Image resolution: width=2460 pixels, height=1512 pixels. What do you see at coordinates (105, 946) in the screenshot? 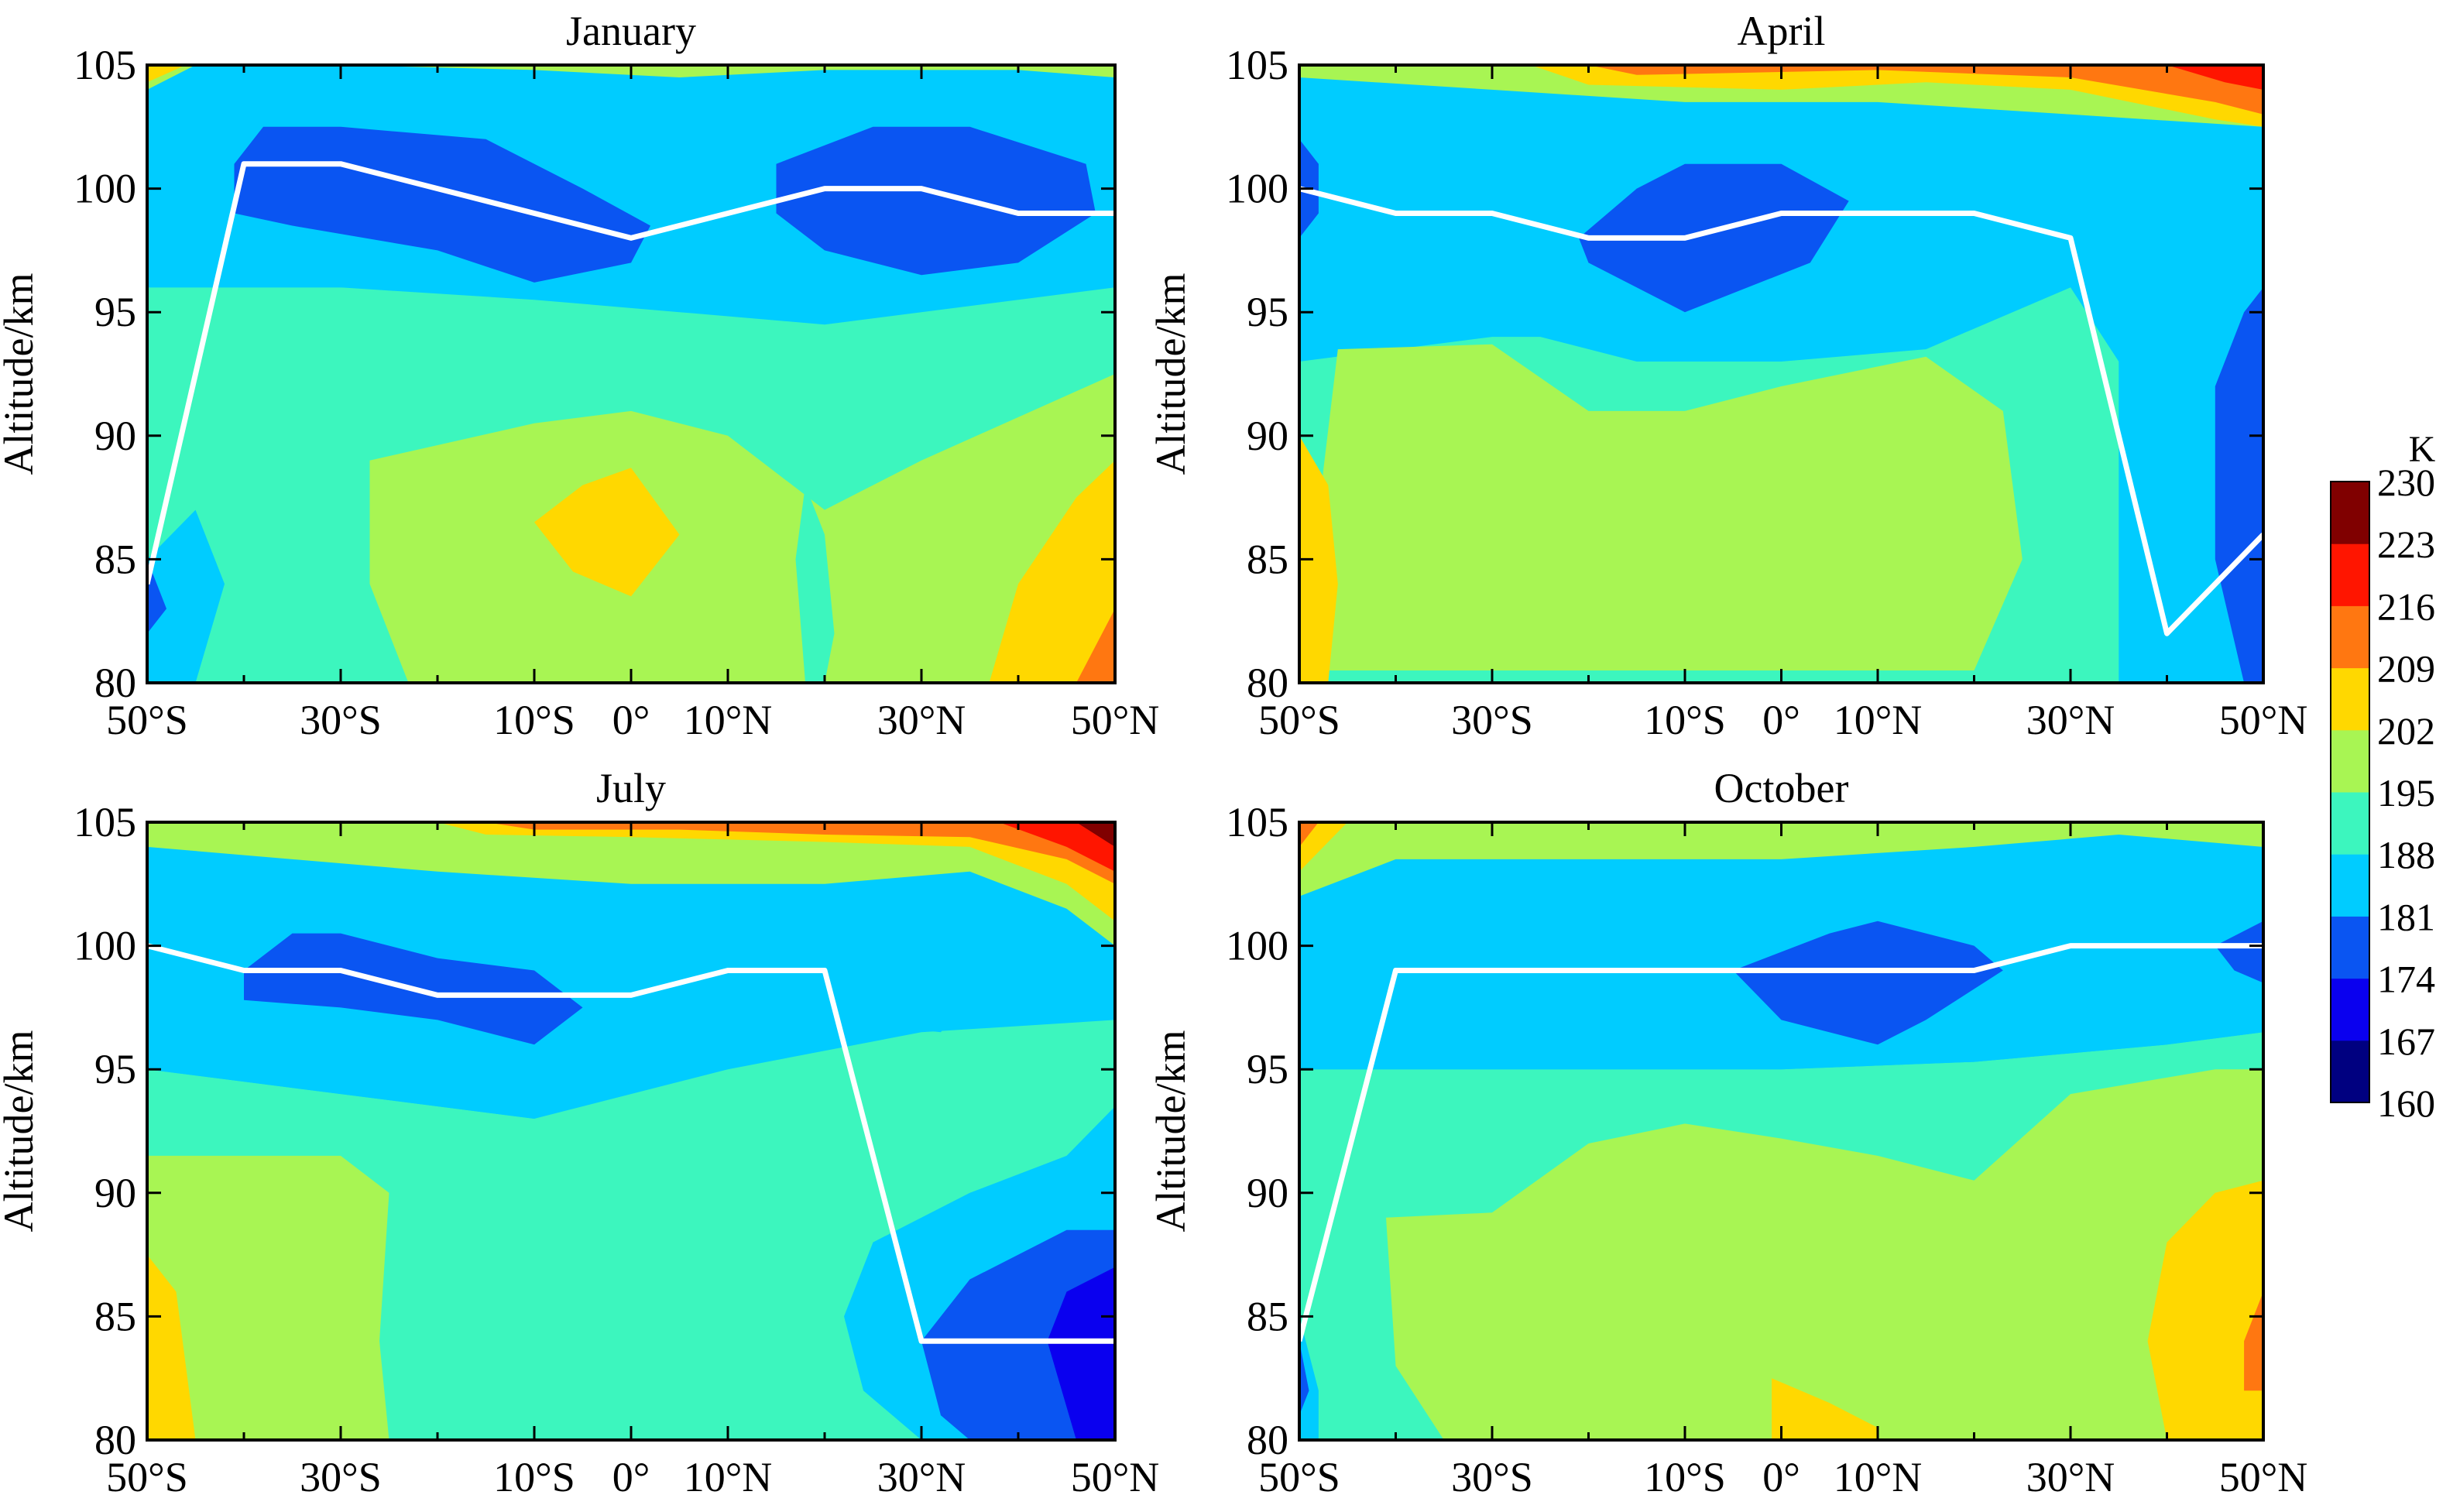
I see `y-tick-label-july-4: 100` at bounding box center [105, 946].